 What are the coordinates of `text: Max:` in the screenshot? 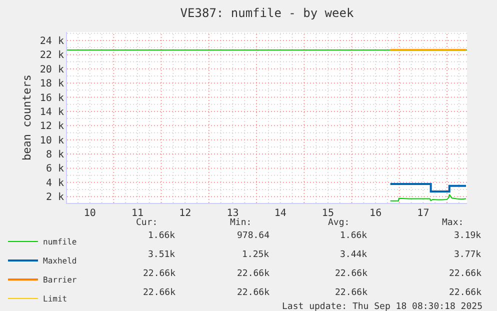 It's located at (453, 223).